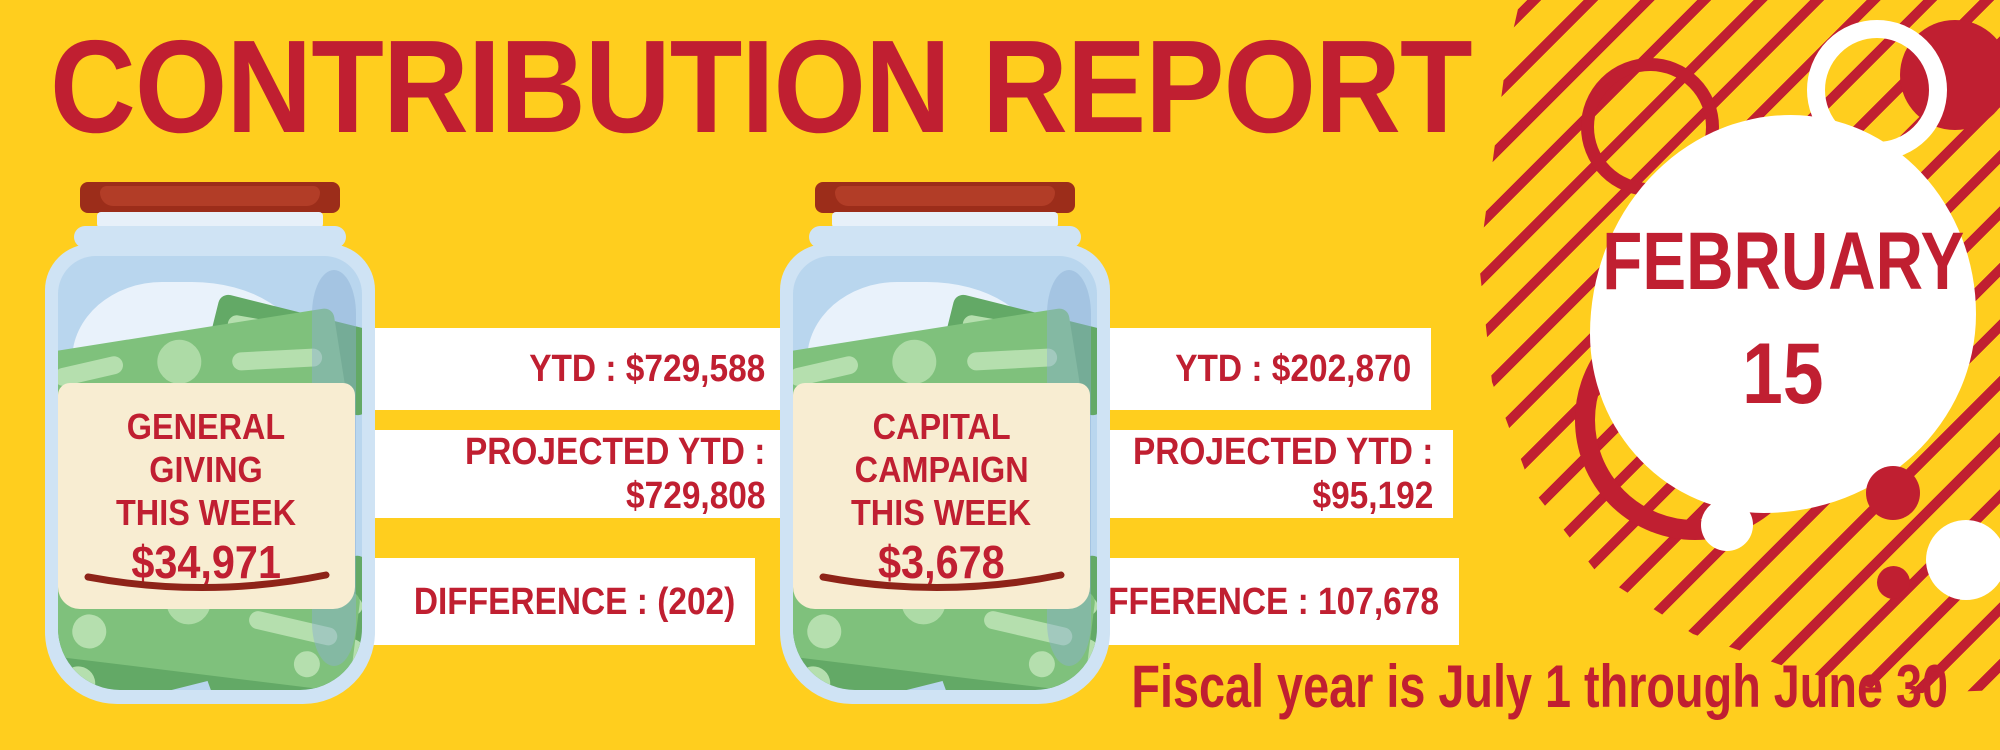 The height and width of the screenshot is (750, 2000). What do you see at coordinates (761, 86) in the screenshot?
I see `page-title: CONTRIBUTION REPORT` at bounding box center [761, 86].